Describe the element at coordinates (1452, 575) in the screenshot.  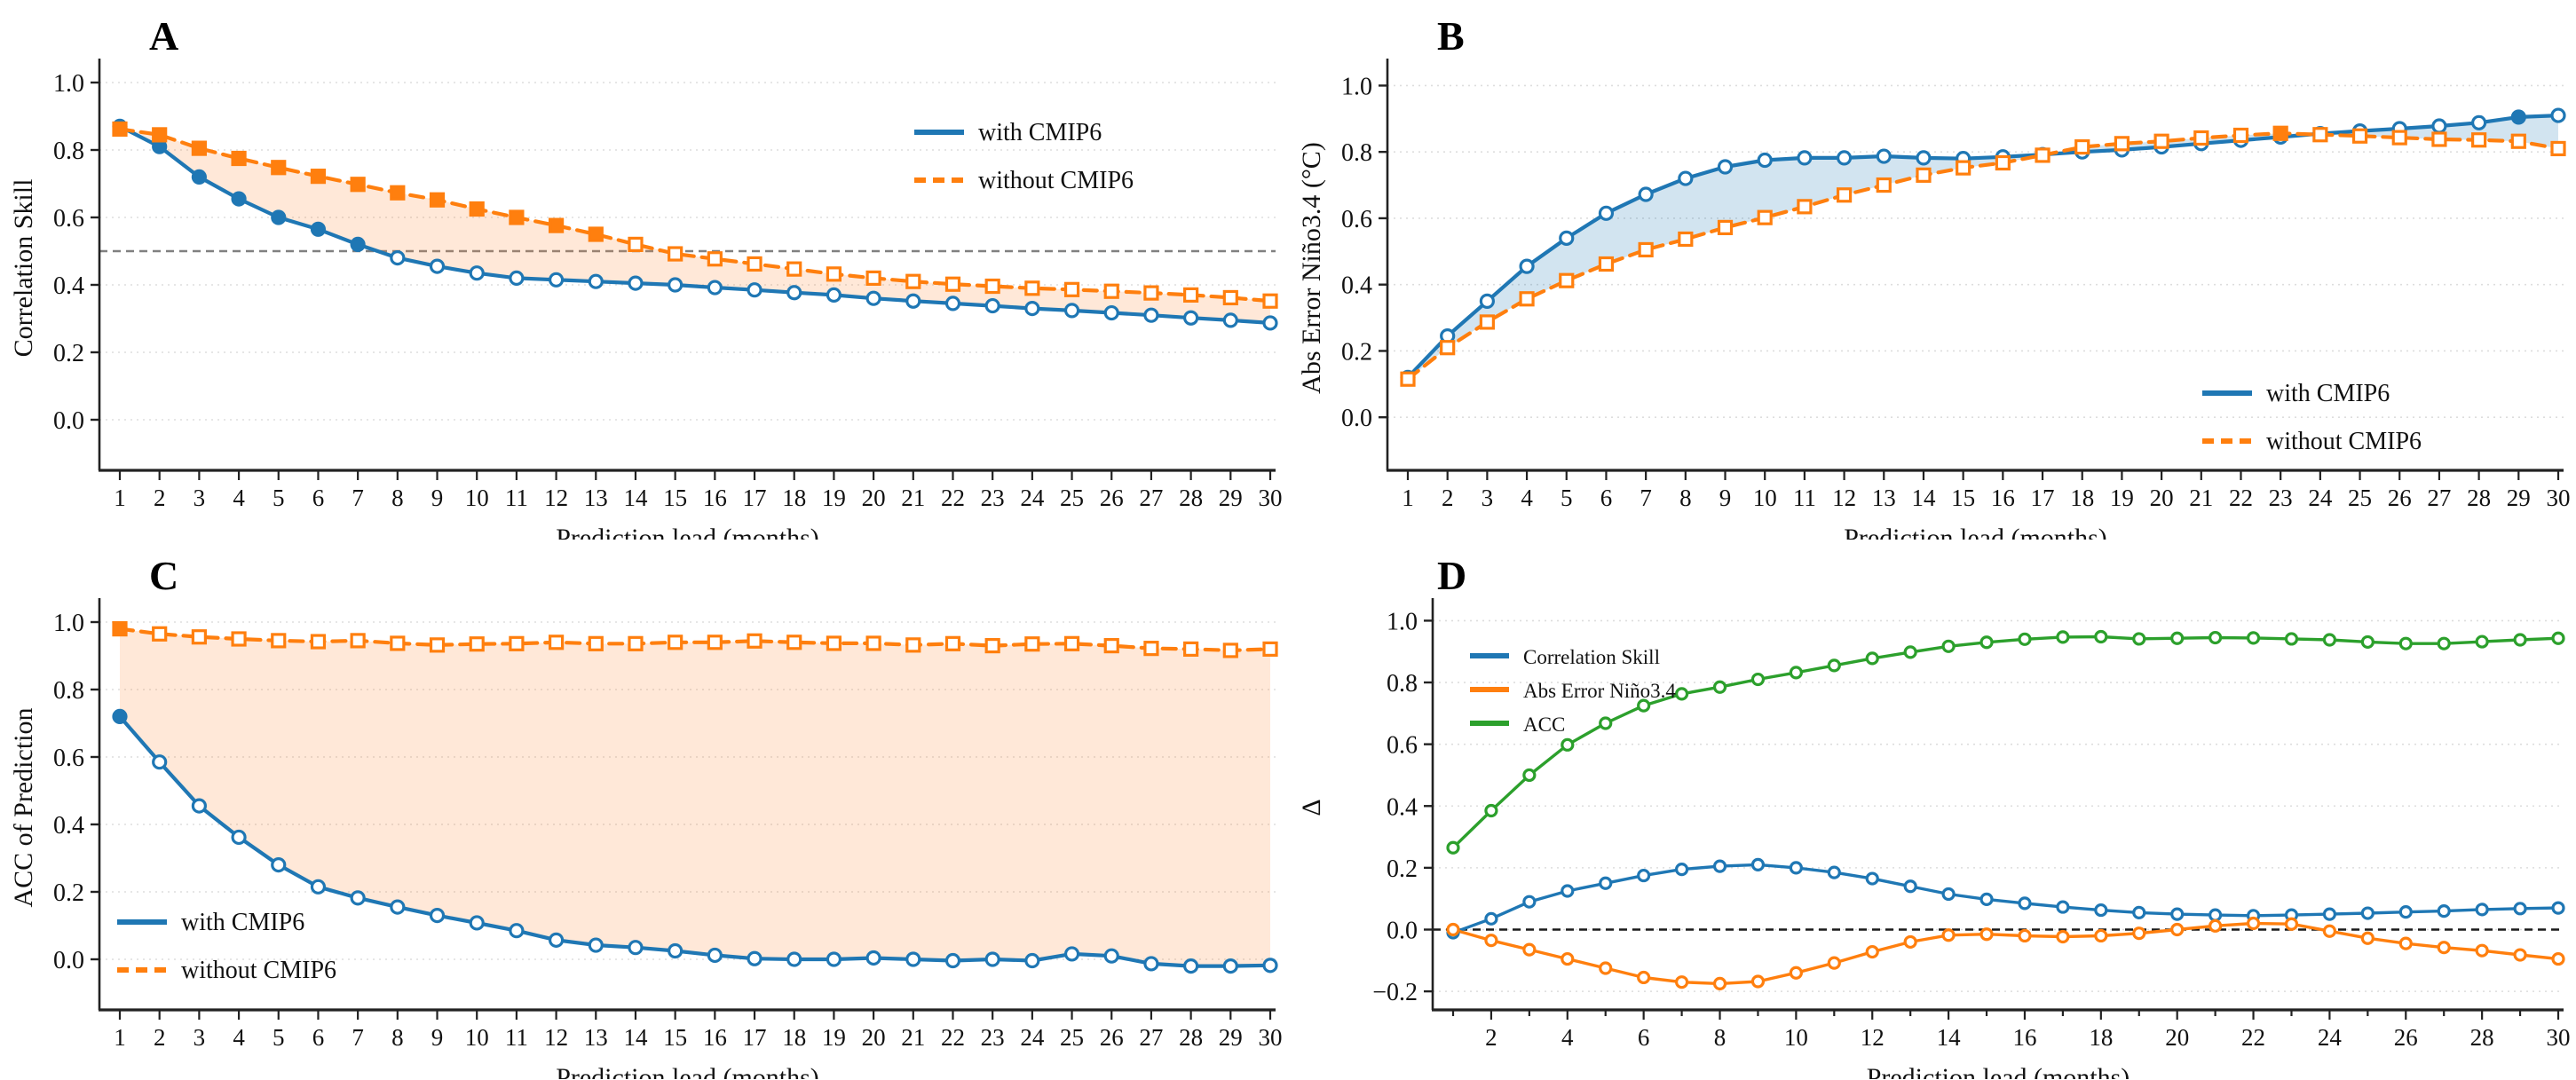
I see `panel-d-label: D` at that location.